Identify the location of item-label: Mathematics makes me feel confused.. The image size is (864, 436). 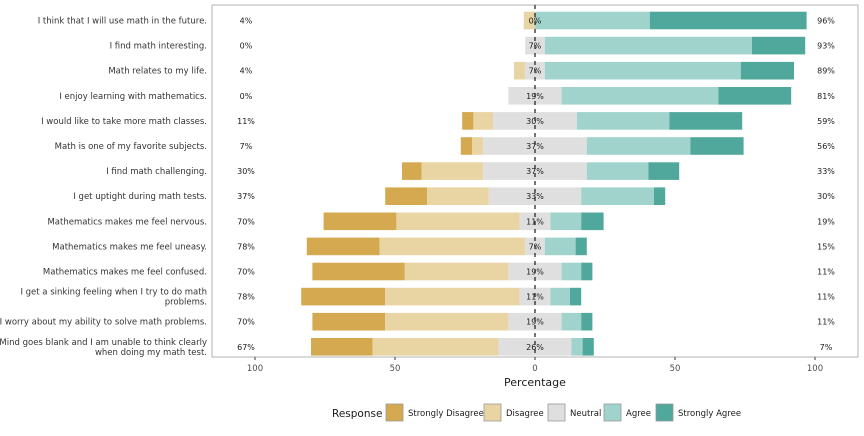
(125, 273).